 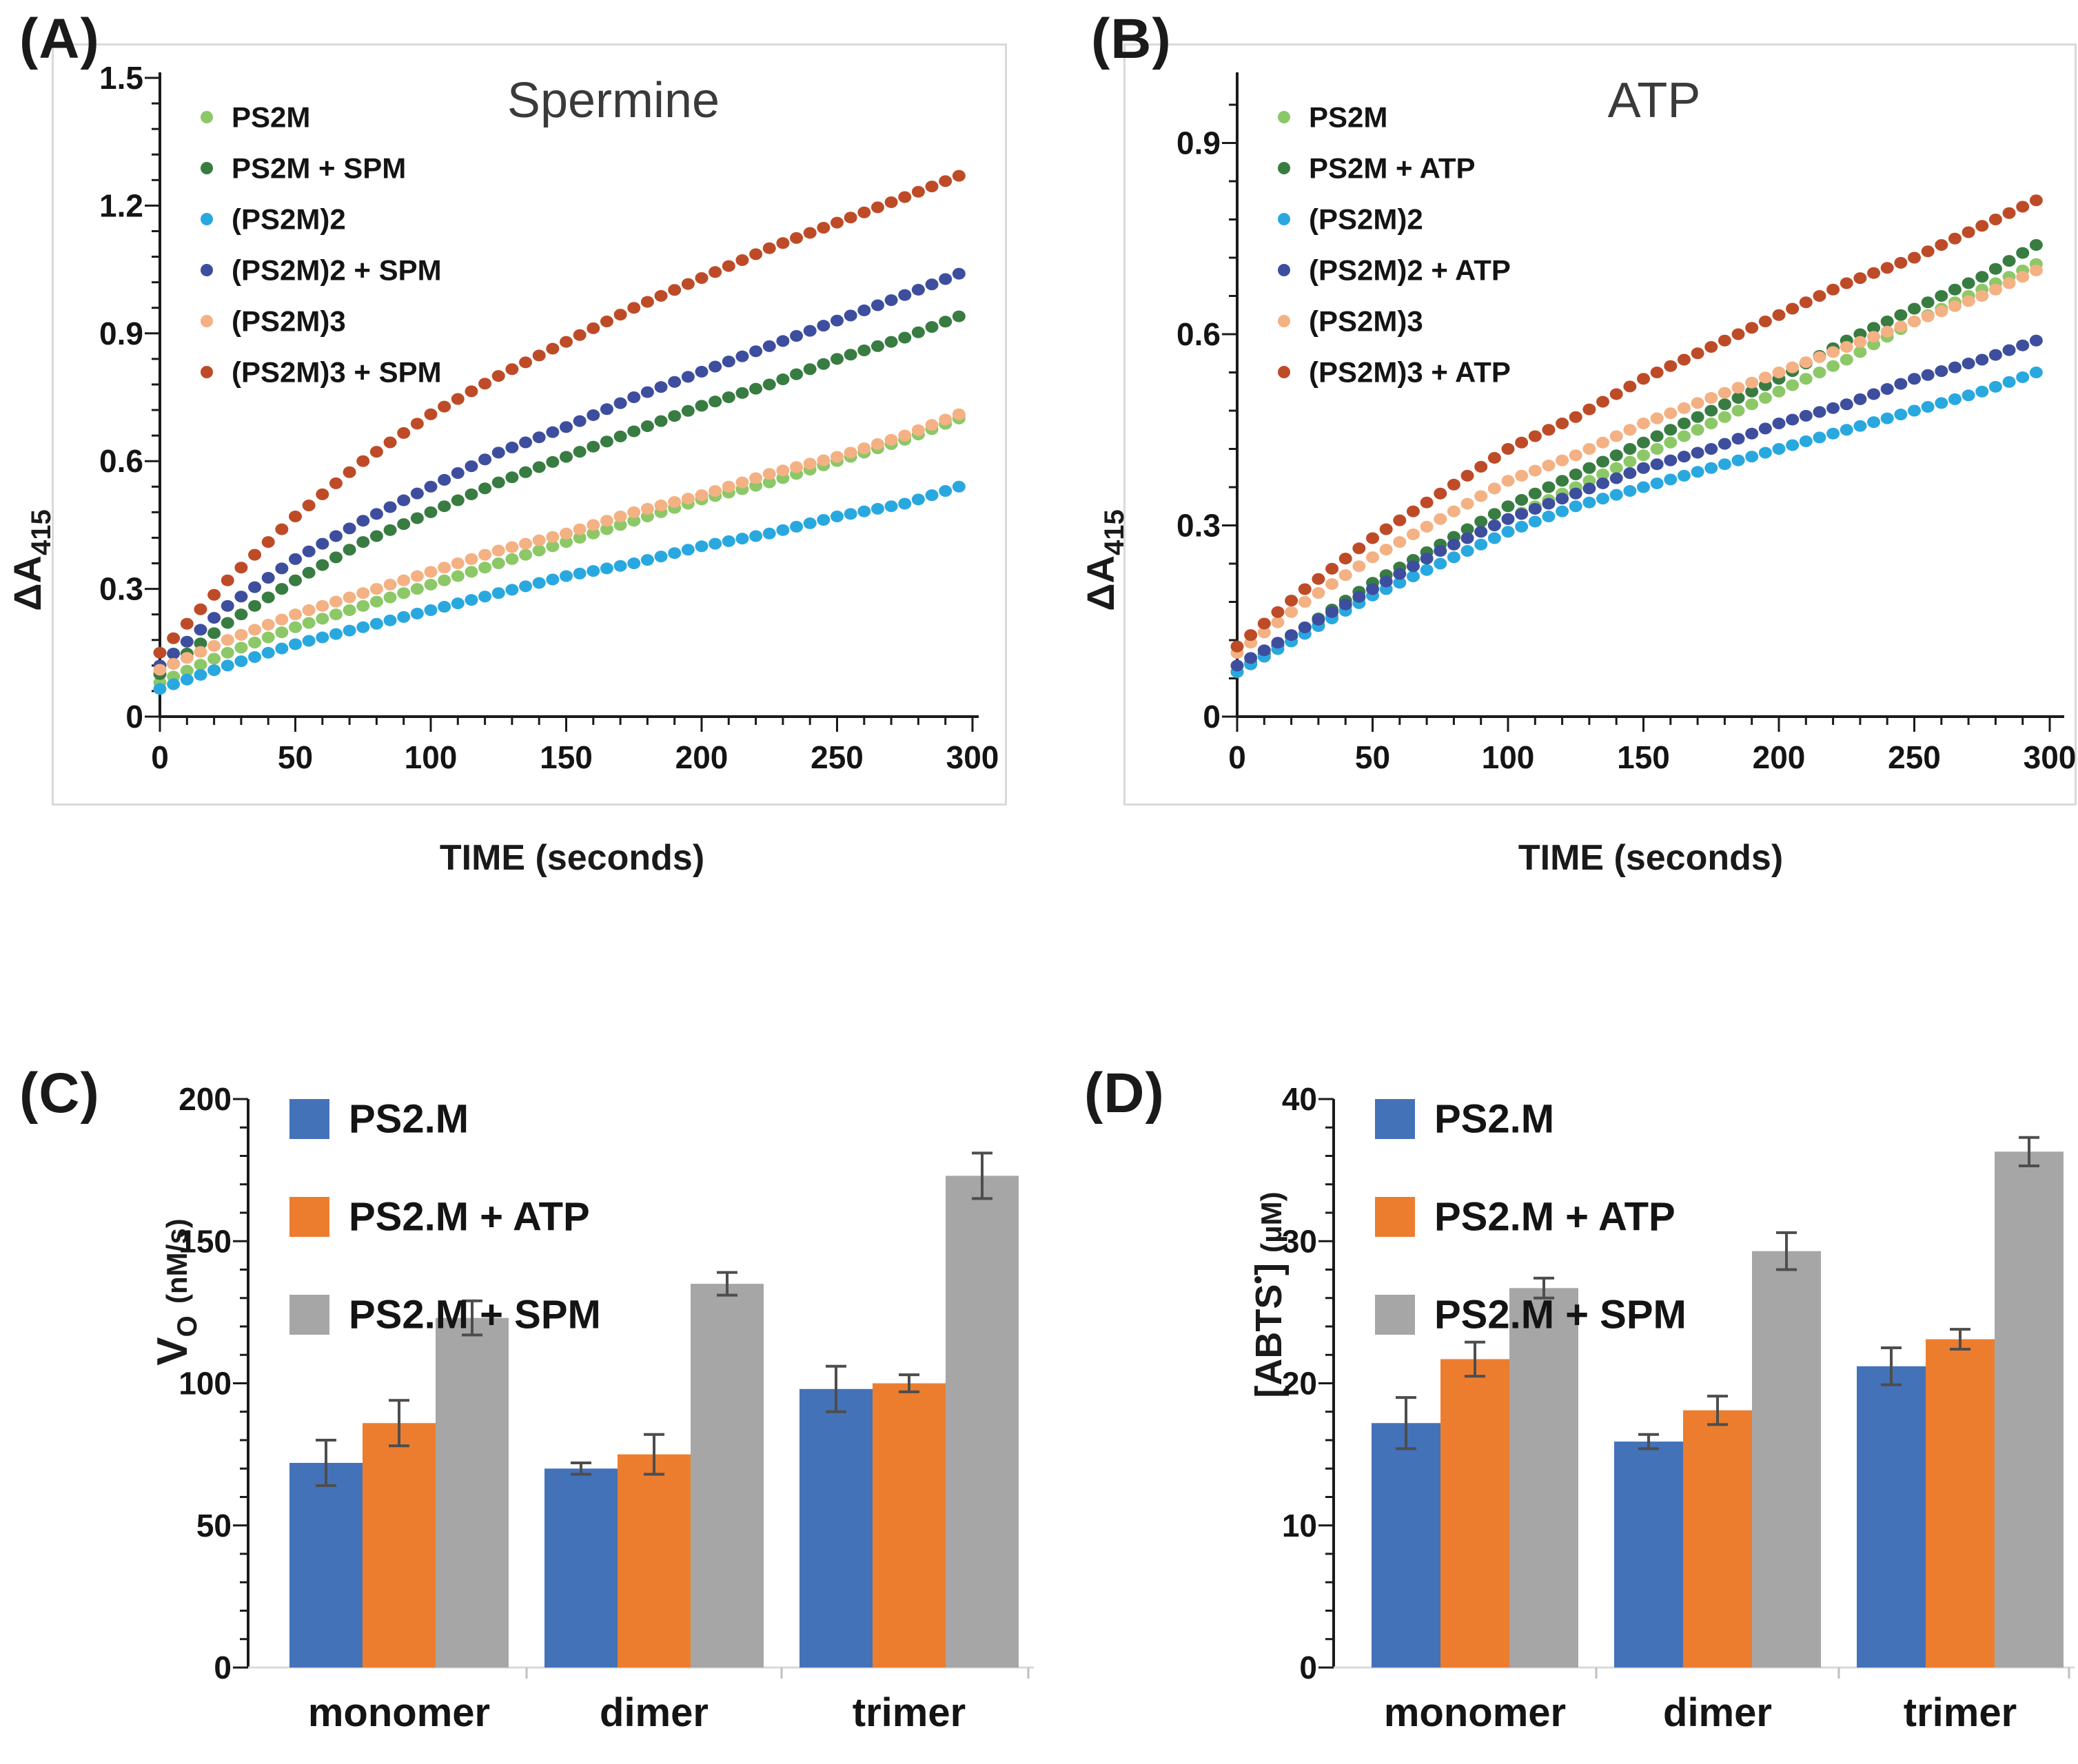 What do you see at coordinates (59, 39) in the screenshot?
I see `panel-a-label: (A)` at bounding box center [59, 39].